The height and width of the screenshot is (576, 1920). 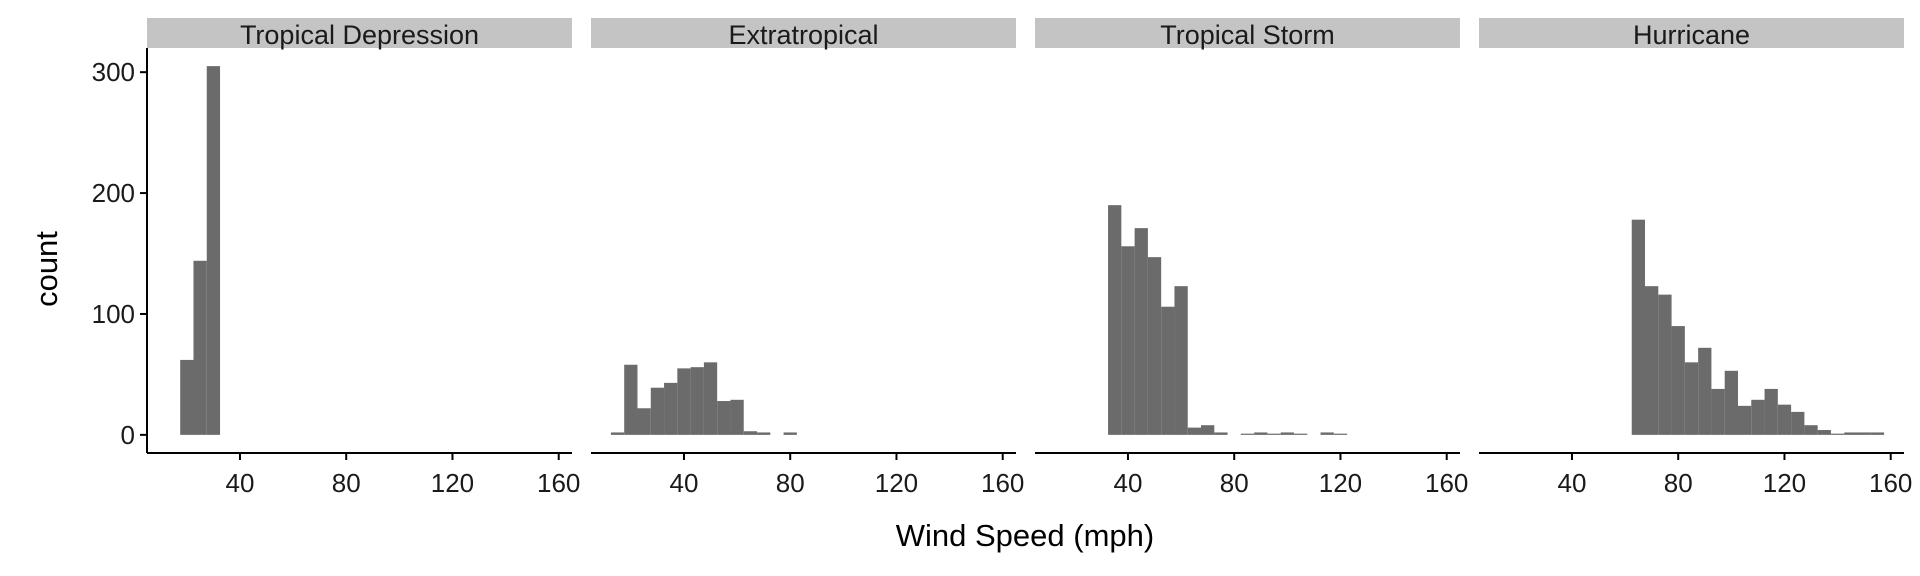 I want to click on panel-title: Tropical Storm, so click(x=1247, y=35).